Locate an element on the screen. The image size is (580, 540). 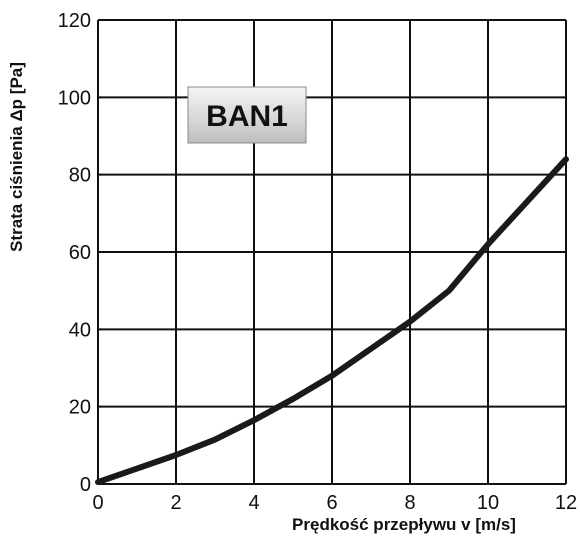
y-axis-title: Strata ciśnienia Δp [Pa] is located at coordinates (16, 157).